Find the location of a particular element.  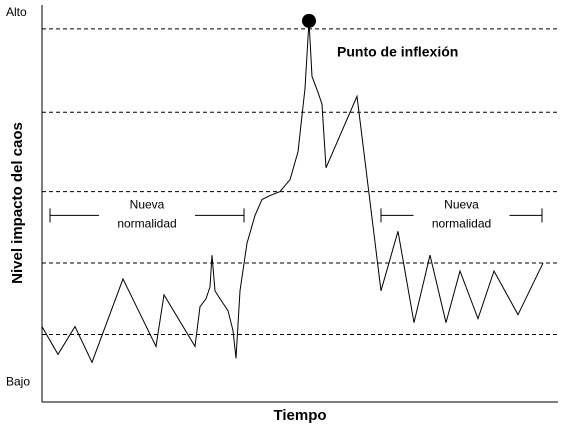

highlight-point is located at coordinates (309, 20).